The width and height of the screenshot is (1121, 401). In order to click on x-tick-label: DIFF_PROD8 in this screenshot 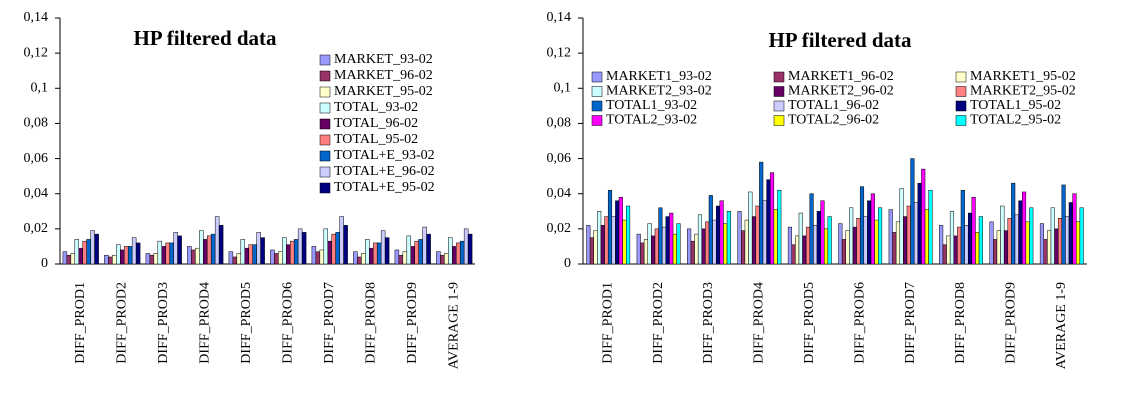, I will do `click(370, 323)`.